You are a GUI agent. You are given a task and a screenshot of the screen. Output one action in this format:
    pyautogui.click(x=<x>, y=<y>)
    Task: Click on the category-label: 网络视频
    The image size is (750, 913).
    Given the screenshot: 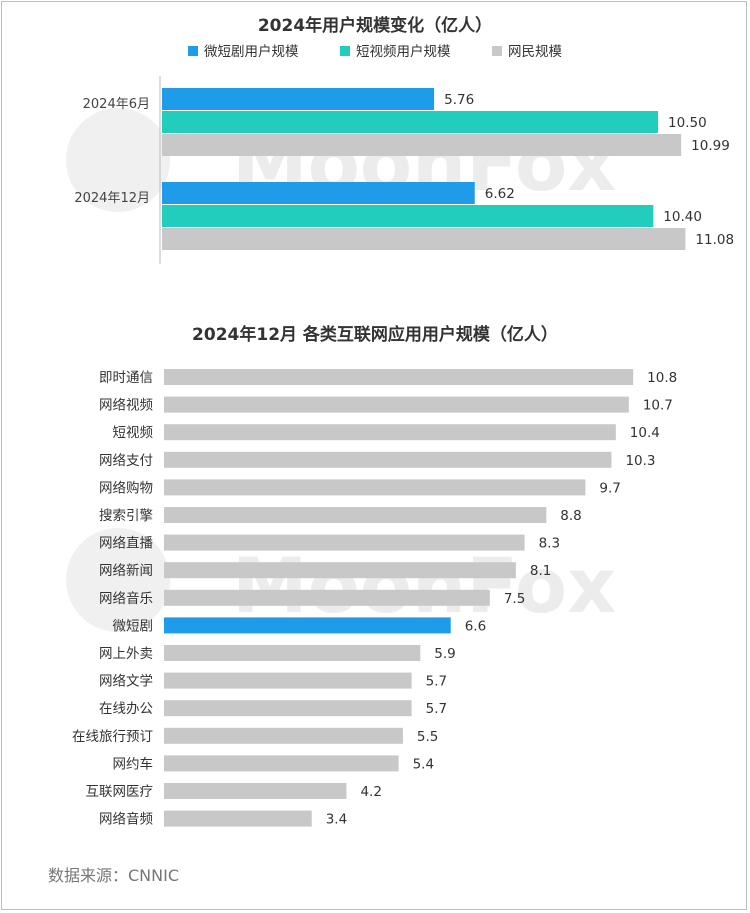 What is the action you would take?
    pyautogui.click(x=126, y=406)
    